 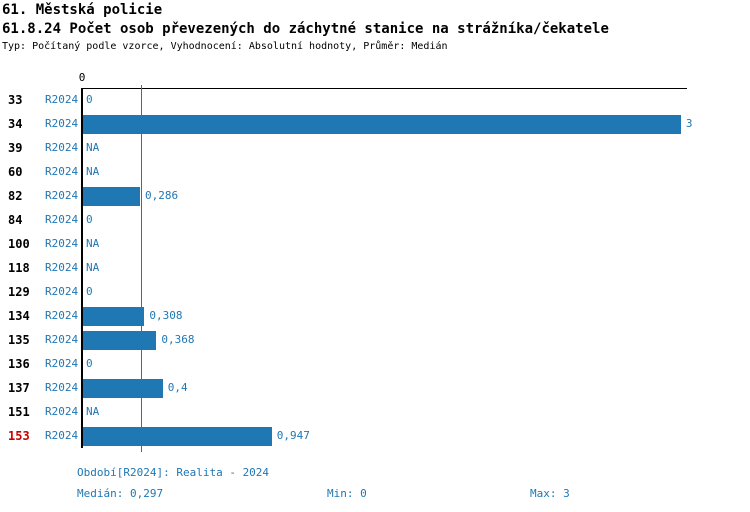 I want to click on row-value-label: 0,286, so click(x=161, y=195).